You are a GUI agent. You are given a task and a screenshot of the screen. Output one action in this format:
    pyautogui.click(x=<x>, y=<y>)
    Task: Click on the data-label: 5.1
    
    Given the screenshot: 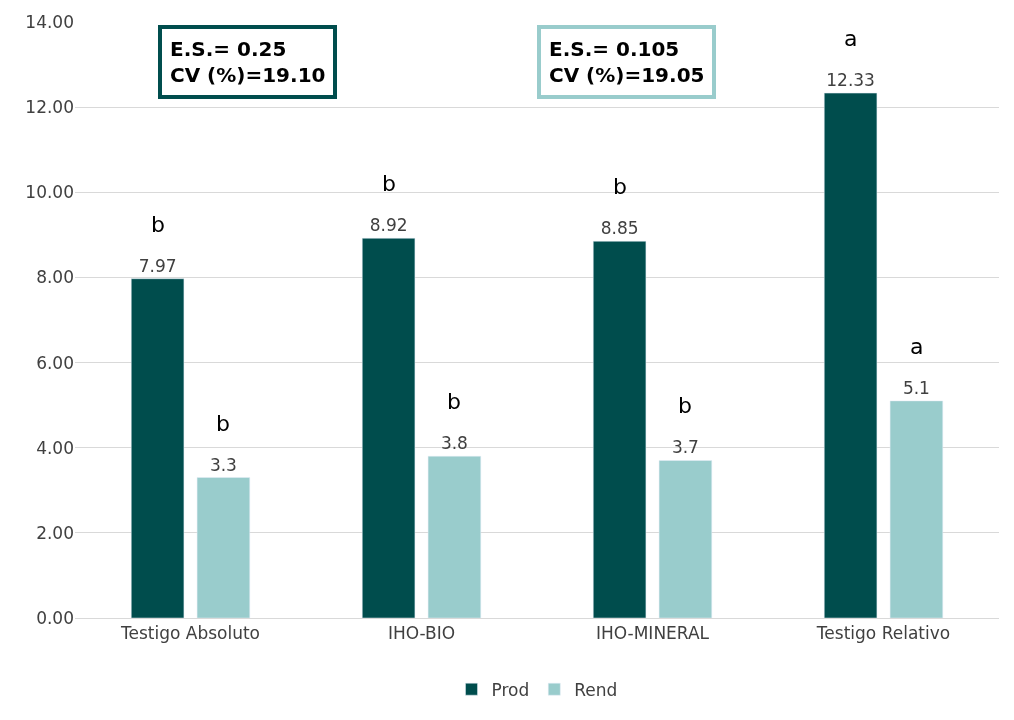 What is the action you would take?
    pyautogui.click(x=916, y=387)
    